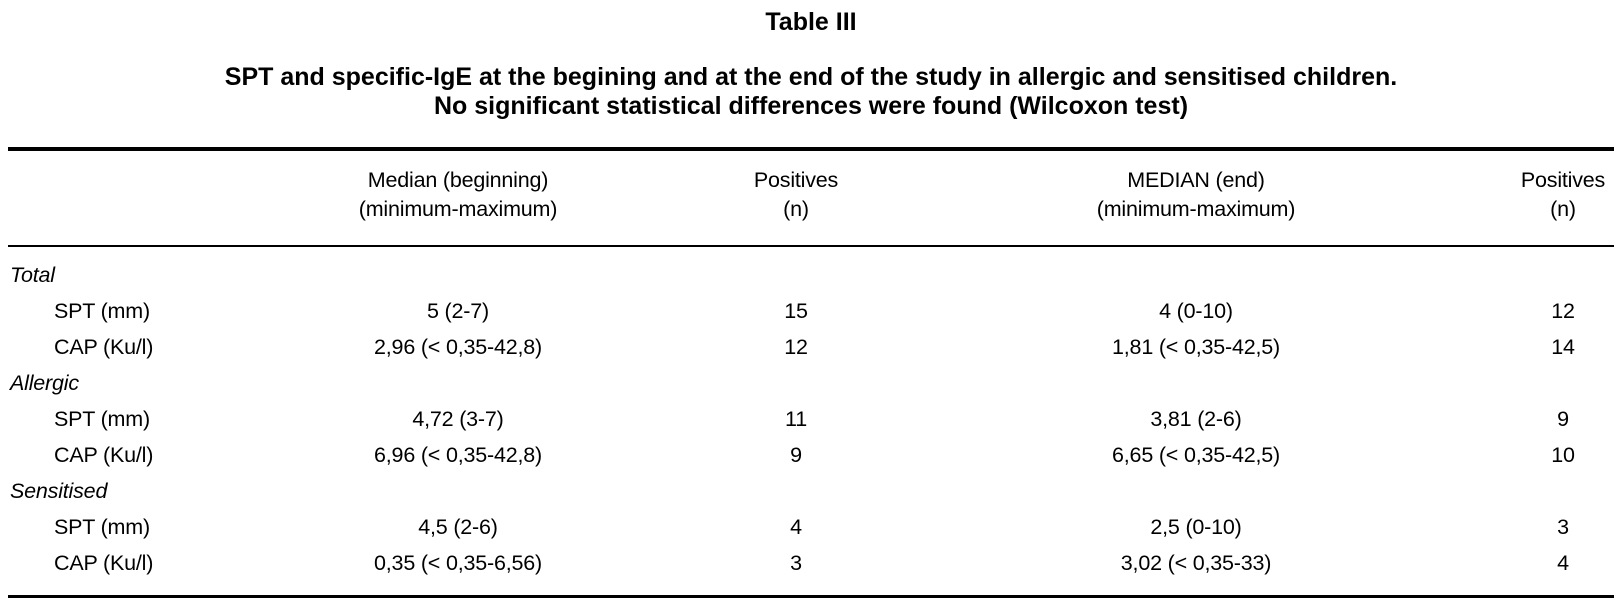 This screenshot has width=1622, height=606. What do you see at coordinates (458, 347) in the screenshot?
I see `cell-median-beginning: 2,96 (< 0,35-42,8)` at bounding box center [458, 347].